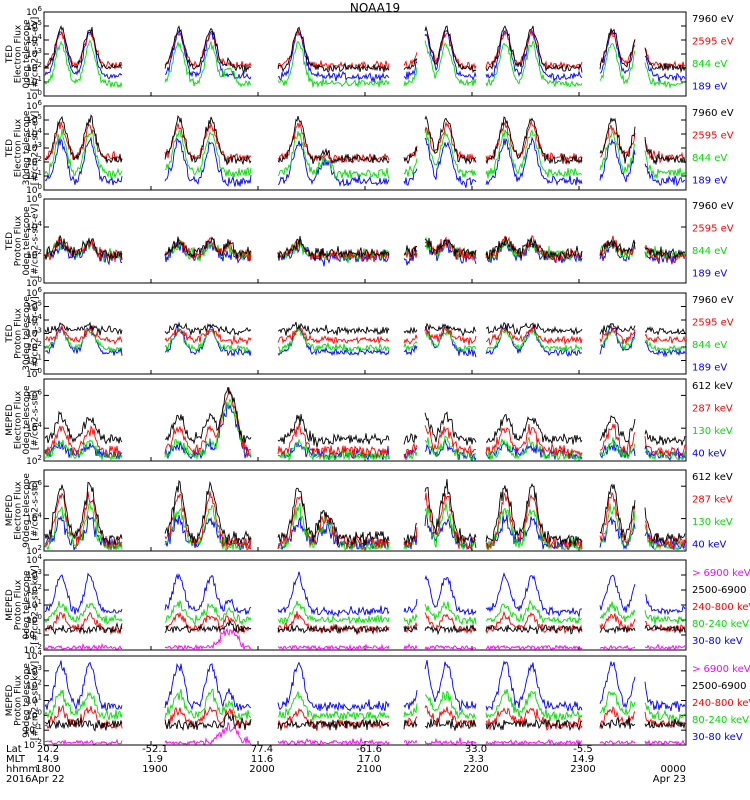 This screenshot has height=800, width=750. What do you see at coordinates (16, 759) in the screenshot?
I see `time-axis-row-label: MLT` at bounding box center [16, 759].